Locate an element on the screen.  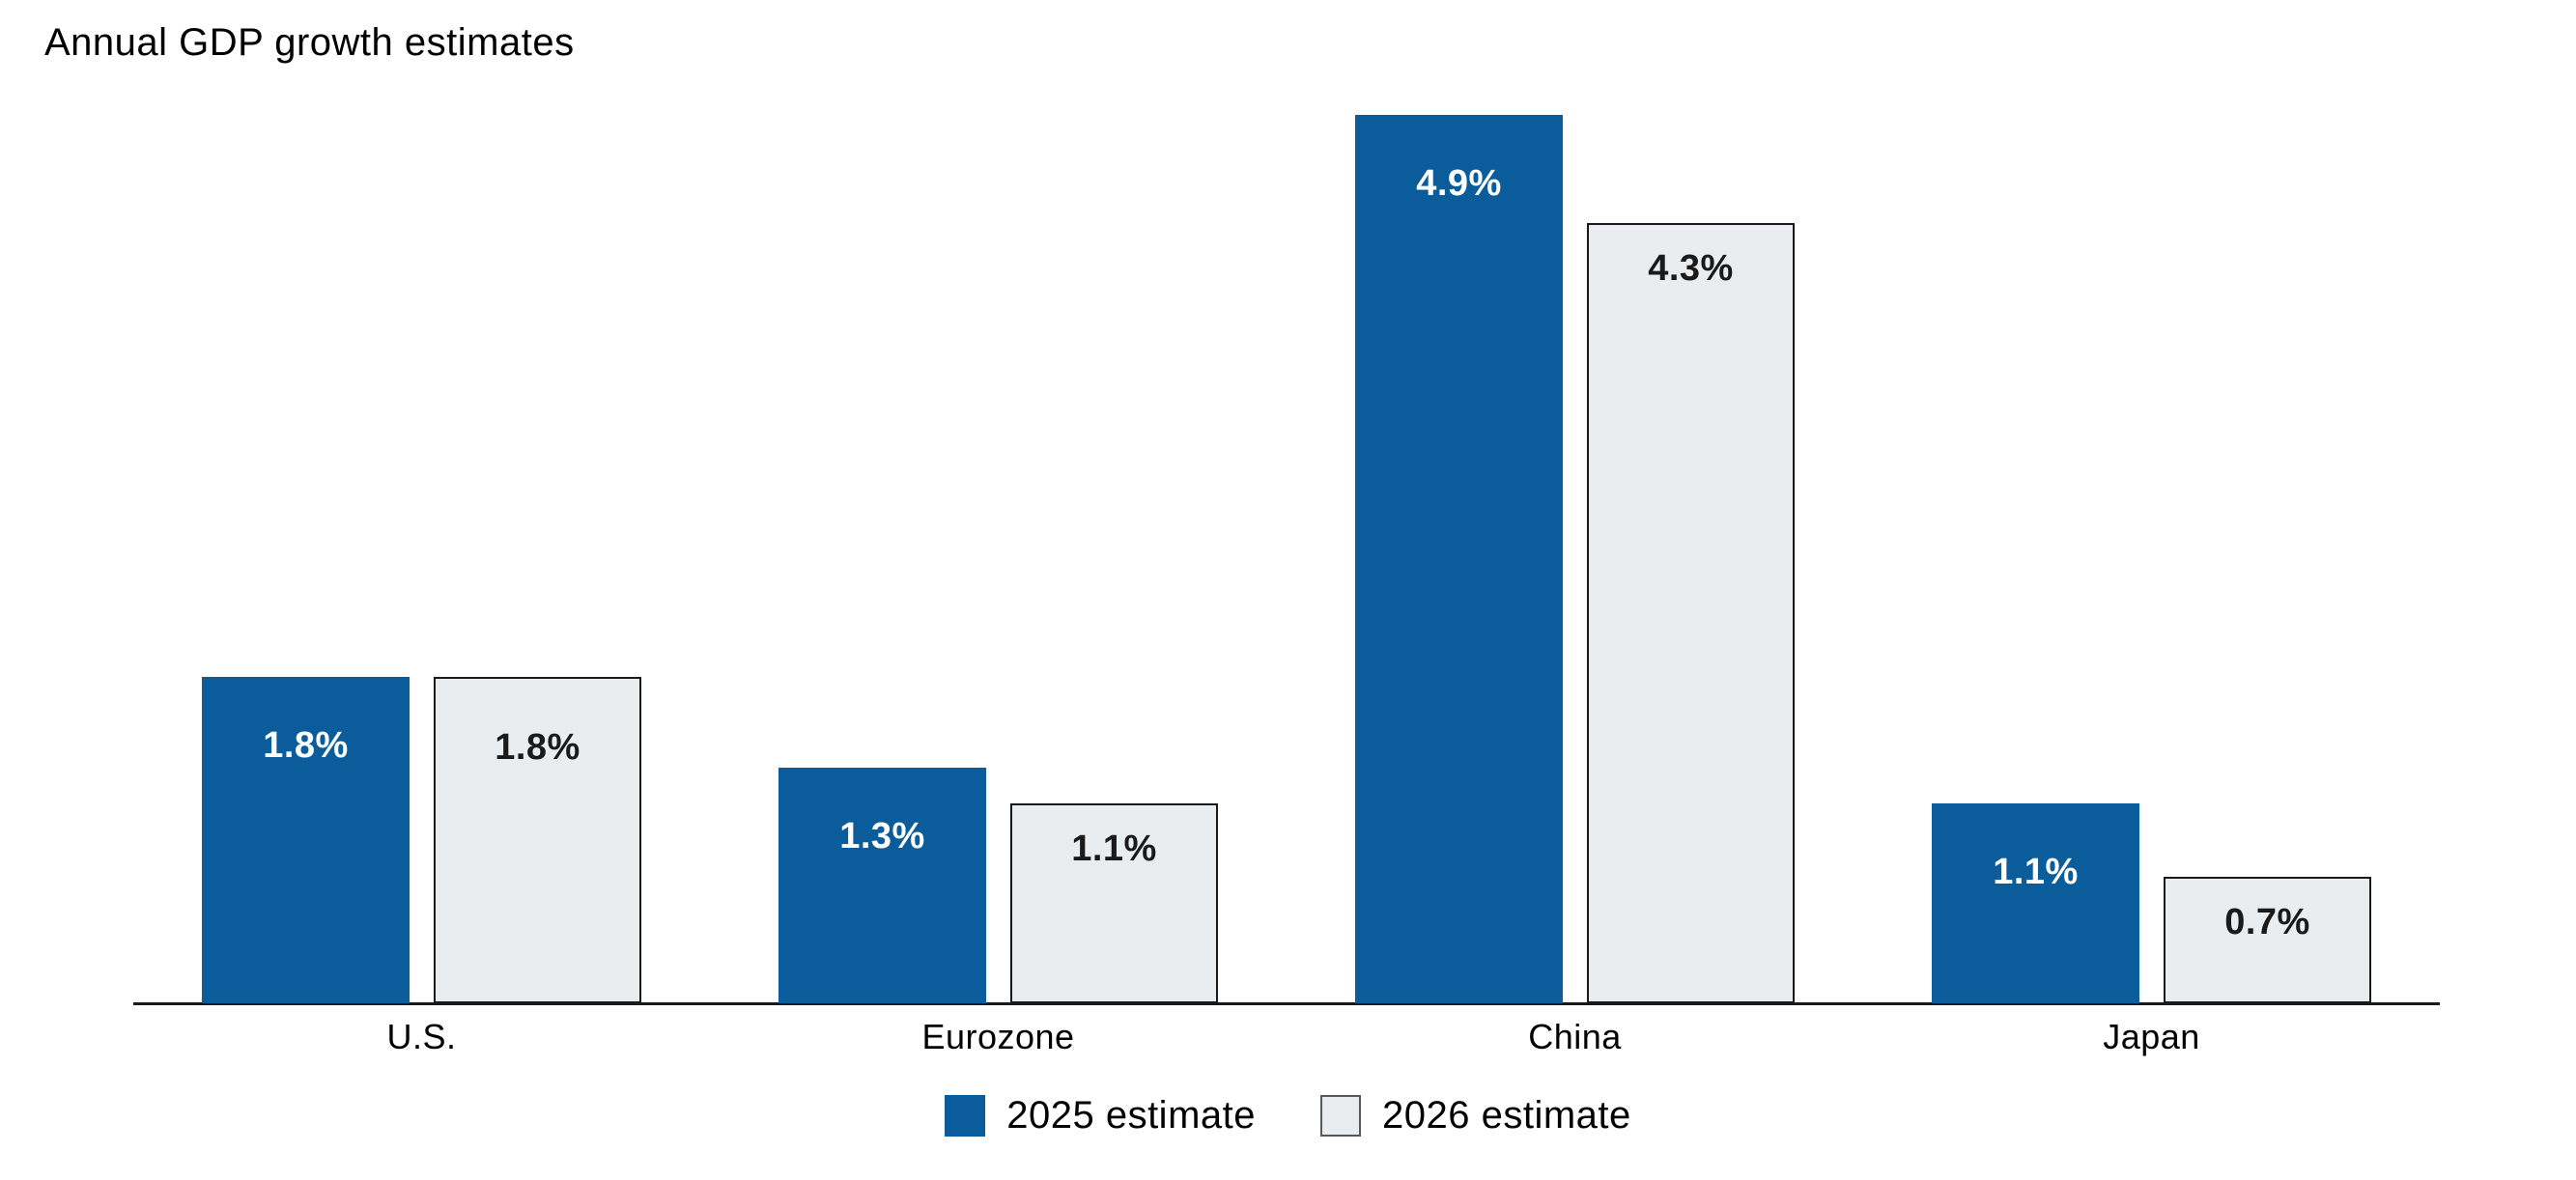
bar-value-label: 1.3% is located at coordinates (882, 836).